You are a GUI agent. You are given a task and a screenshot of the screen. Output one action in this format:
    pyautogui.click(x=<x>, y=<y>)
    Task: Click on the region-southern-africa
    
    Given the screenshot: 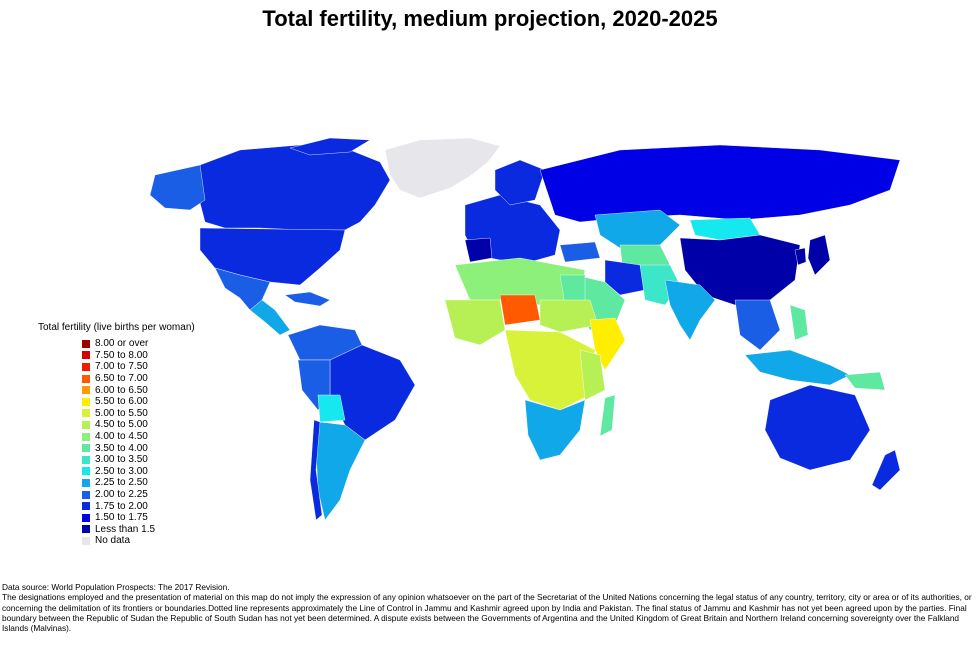 What is the action you would take?
    pyautogui.click(x=555, y=430)
    